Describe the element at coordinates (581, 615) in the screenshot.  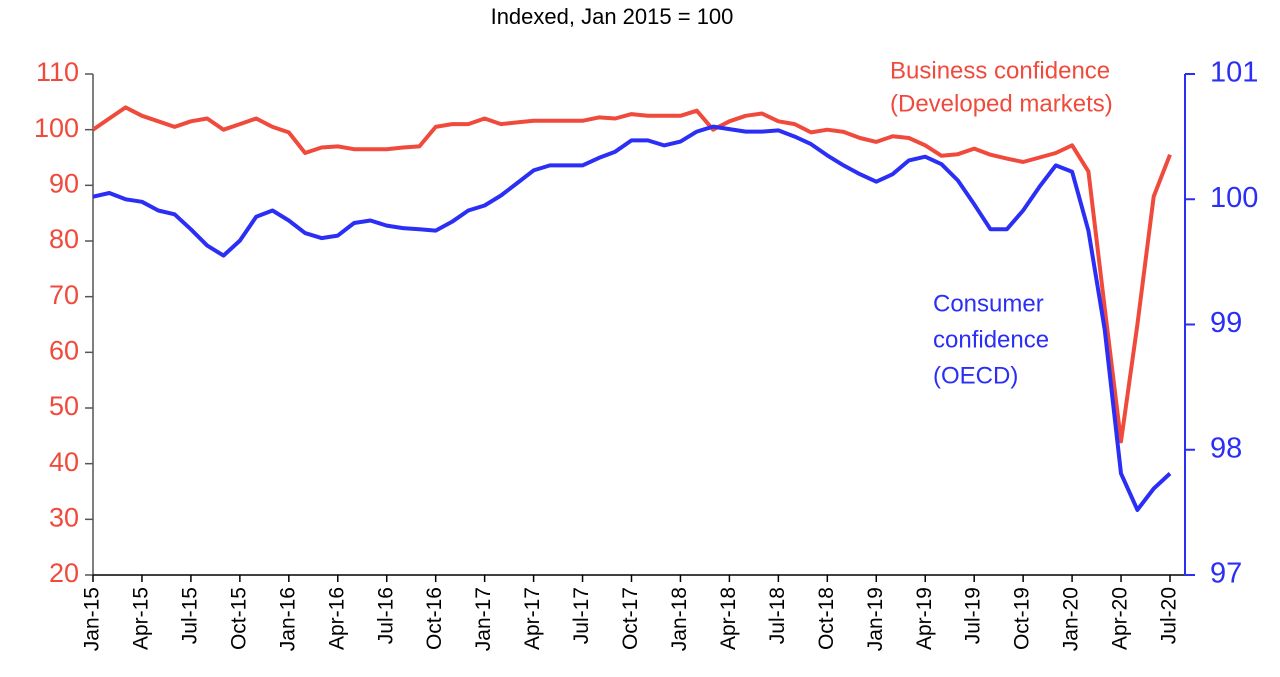
I see `x-tick-label: Jul-17` at that location.